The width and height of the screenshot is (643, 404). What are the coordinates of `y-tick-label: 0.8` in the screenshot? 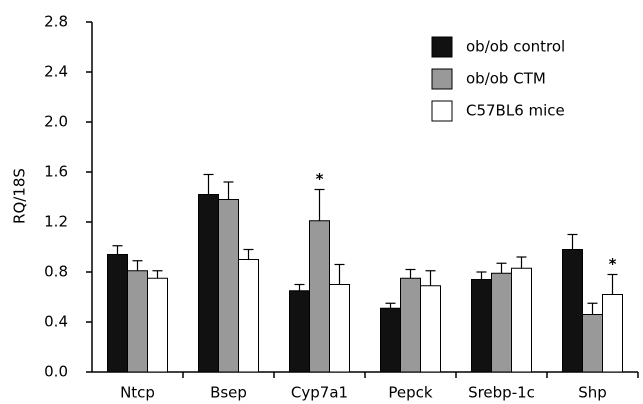 It's located at (56, 272).